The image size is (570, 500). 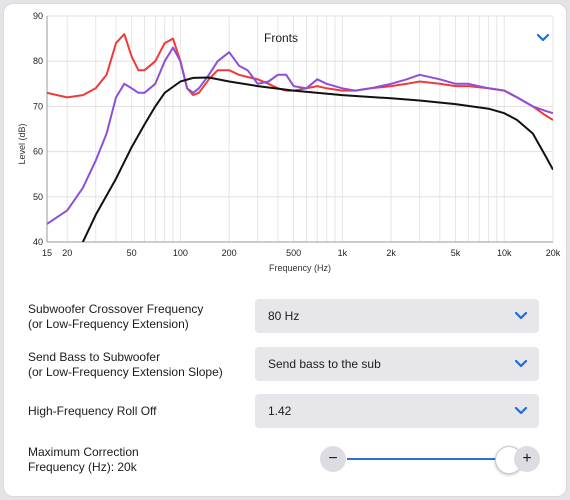 What do you see at coordinates (94, 357) in the screenshot?
I see `bass-label-line1: Send Bass to Subwoofer` at bounding box center [94, 357].